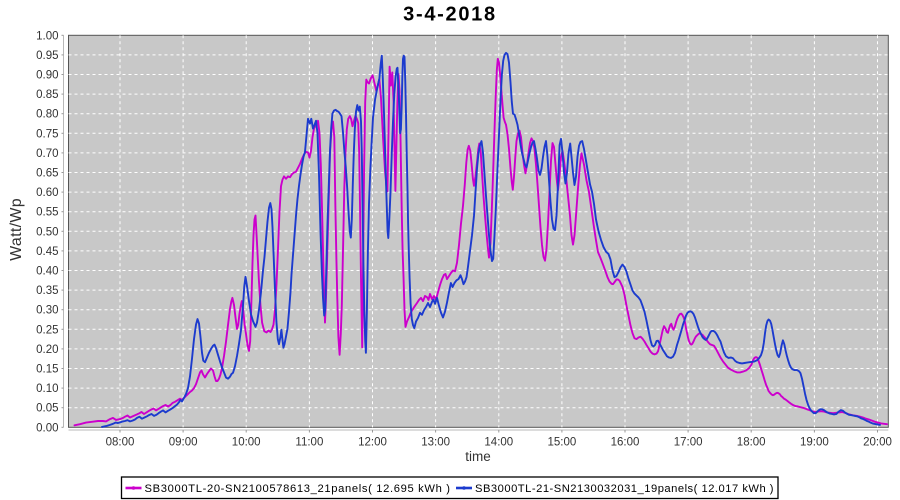 The image size is (900, 500). What do you see at coordinates (47, 311) in the screenshot?
I see `svg-text: 0.30` at bounding box center [47, 311].